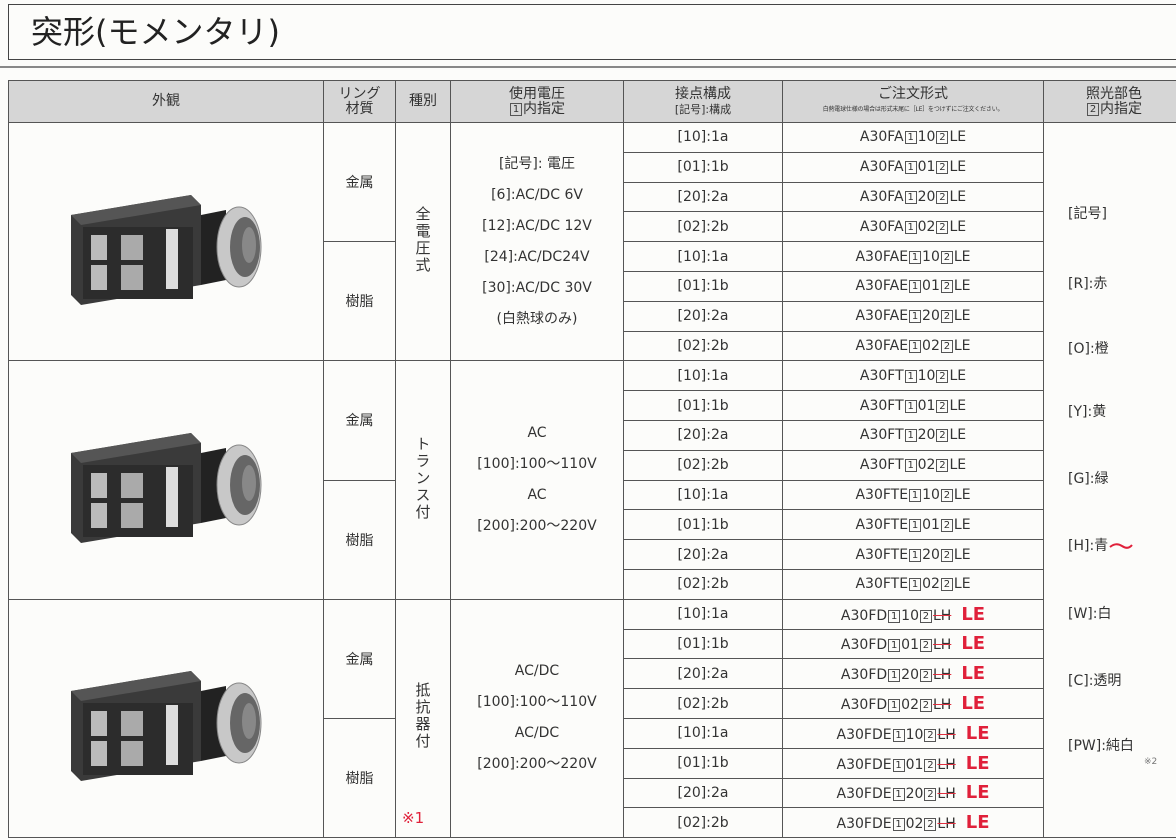  I want to click on footnote-mark: ※2, so click(1151, 762).